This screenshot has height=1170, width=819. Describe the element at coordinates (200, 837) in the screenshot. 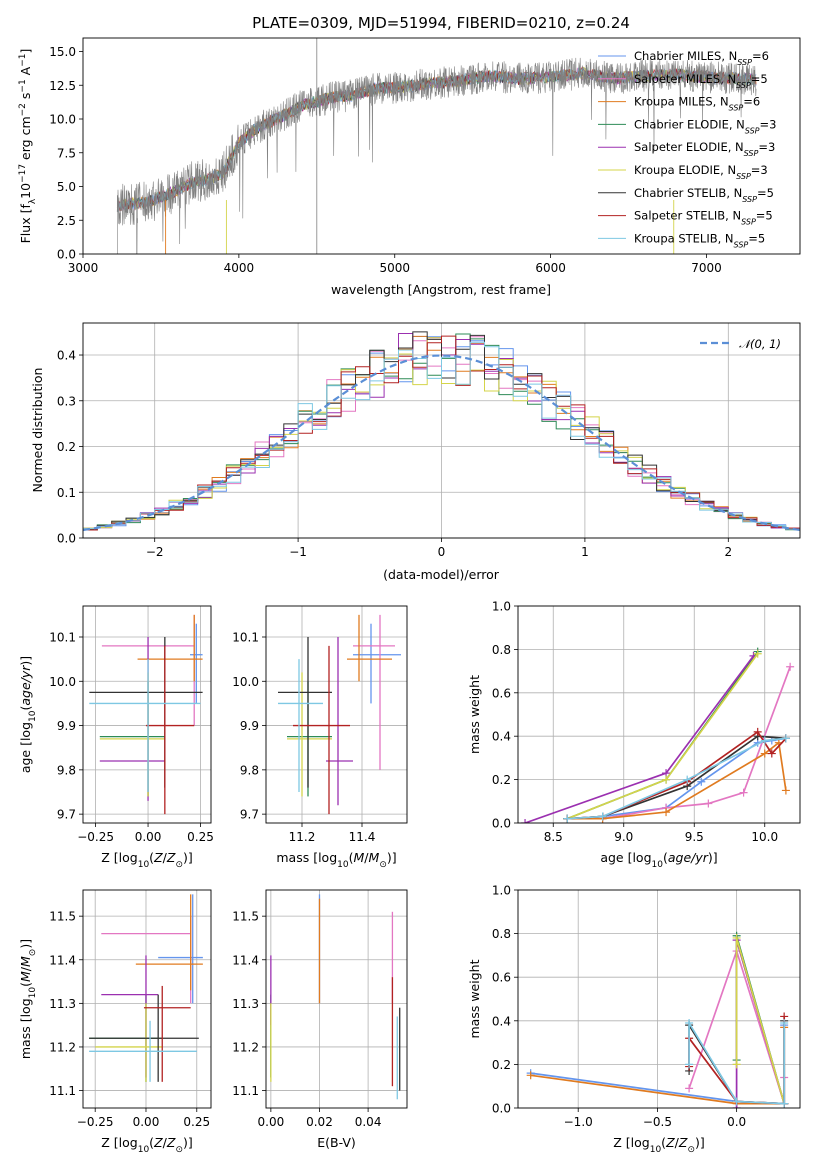

I see `x-tick-label: 0.25` at that location.